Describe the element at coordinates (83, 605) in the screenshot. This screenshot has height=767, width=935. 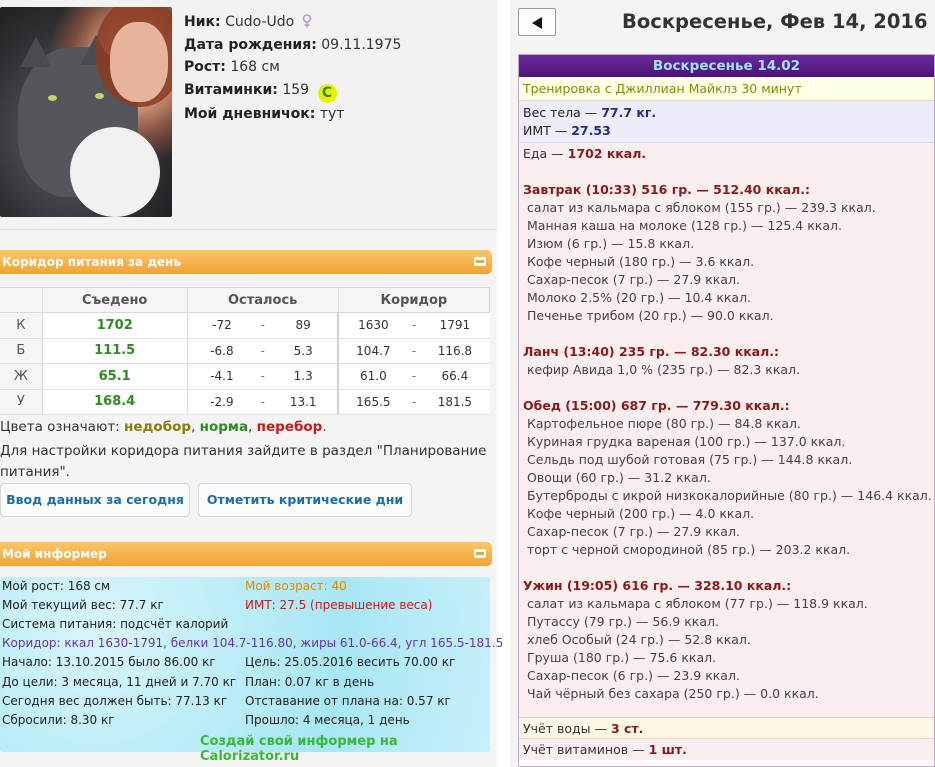
I see `informer-weight: Мой текущий вес: 77.7 кг` at that location.